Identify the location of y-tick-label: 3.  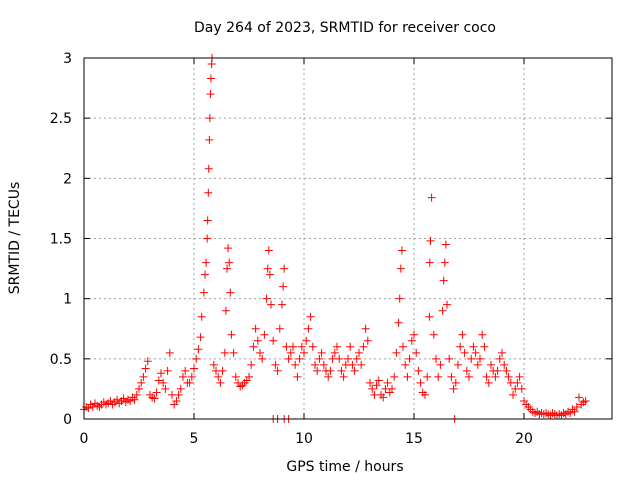
(67, 59).